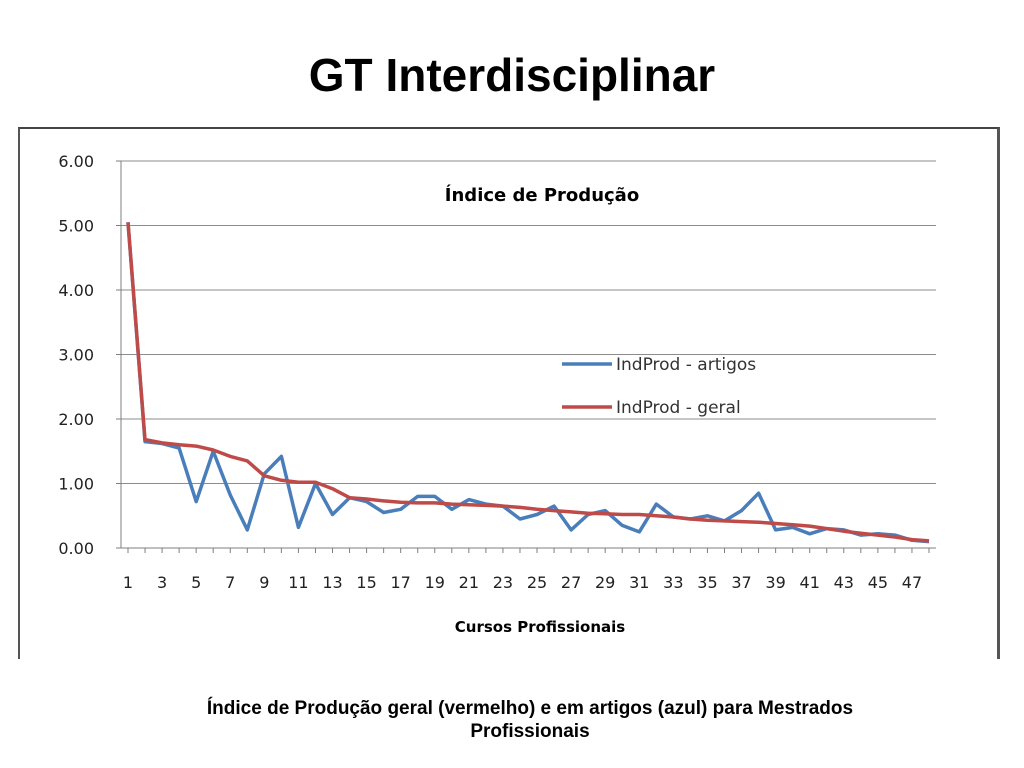  Describe the element at coordinates (469, 582) in the screenshot. I see `x-tick-label: 21` at that location.